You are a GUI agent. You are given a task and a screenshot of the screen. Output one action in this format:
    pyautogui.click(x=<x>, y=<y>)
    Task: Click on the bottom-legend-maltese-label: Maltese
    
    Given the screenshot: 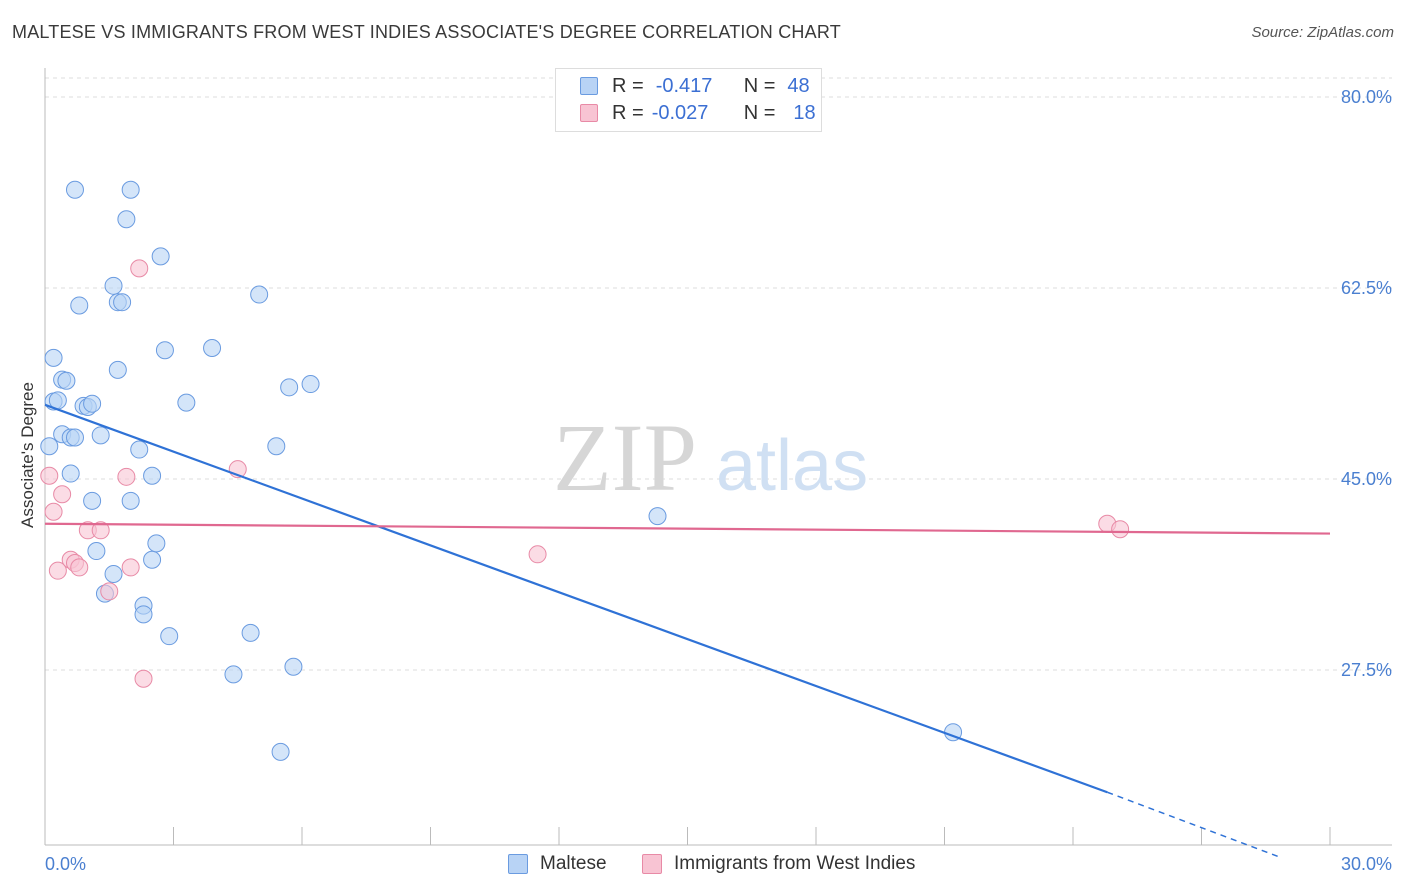 What is the action you would take?
    pyautogui.click(x=573, y=863)
    